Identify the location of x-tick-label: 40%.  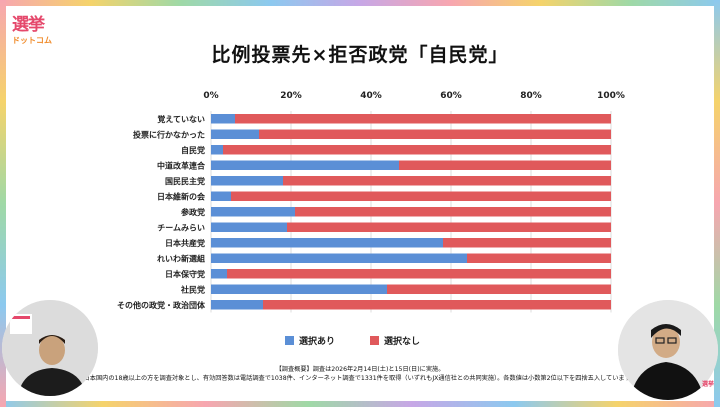
(371, 96).